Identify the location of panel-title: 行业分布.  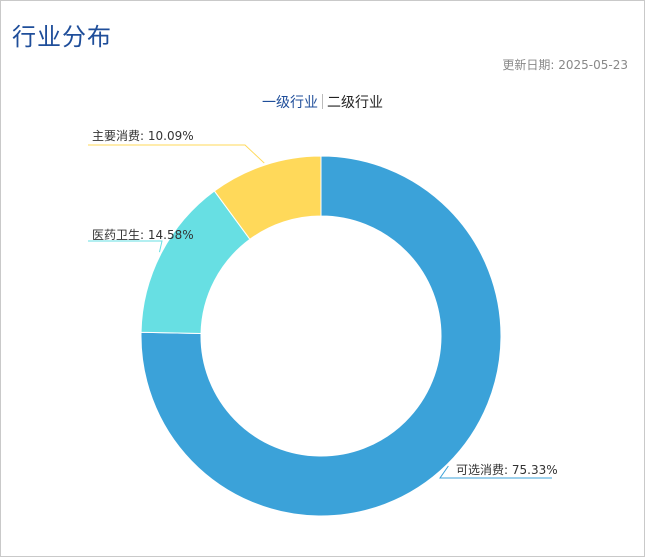
(62, 37).